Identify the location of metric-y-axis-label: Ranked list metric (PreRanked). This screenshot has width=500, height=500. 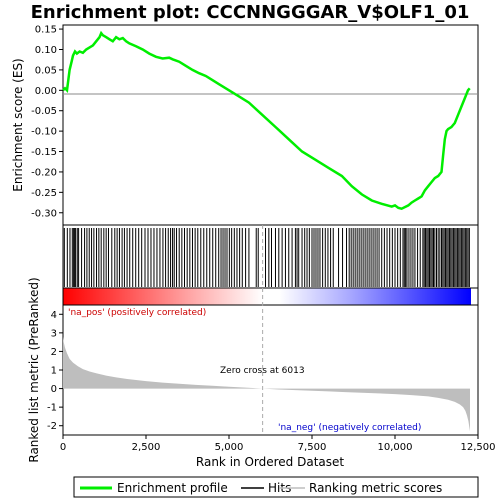
(34, 369).